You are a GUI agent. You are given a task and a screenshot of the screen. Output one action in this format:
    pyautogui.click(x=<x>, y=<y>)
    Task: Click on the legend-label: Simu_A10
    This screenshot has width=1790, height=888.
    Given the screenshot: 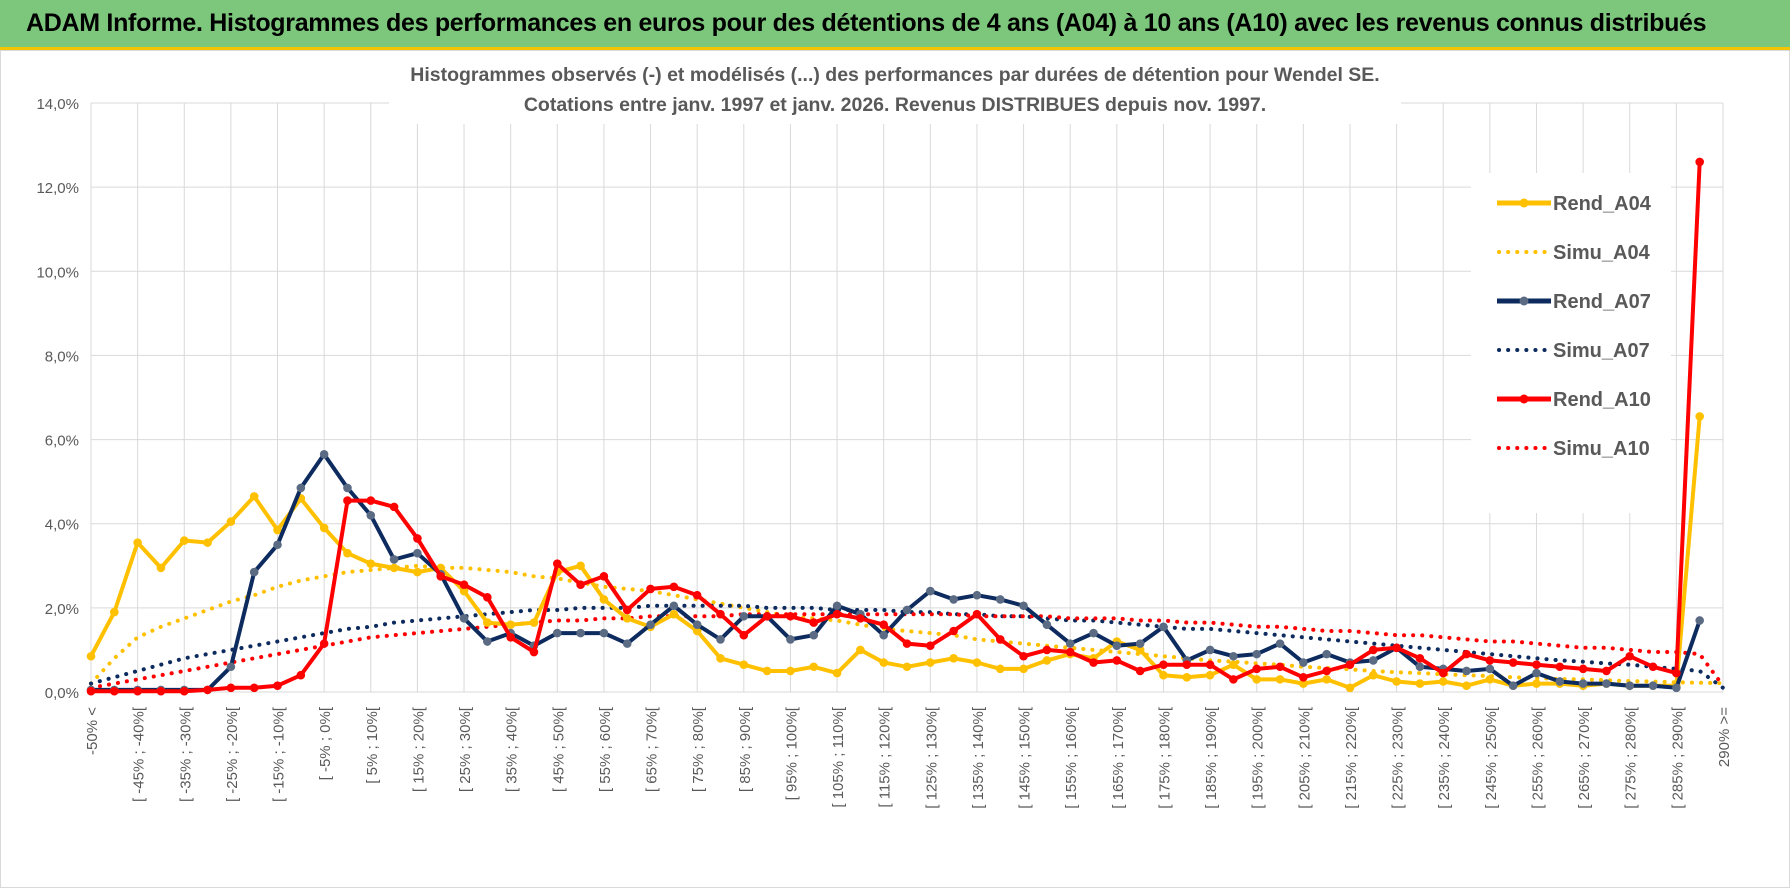 What is the action you would take?
    pyautogui.click(x=1601, y=449)
    